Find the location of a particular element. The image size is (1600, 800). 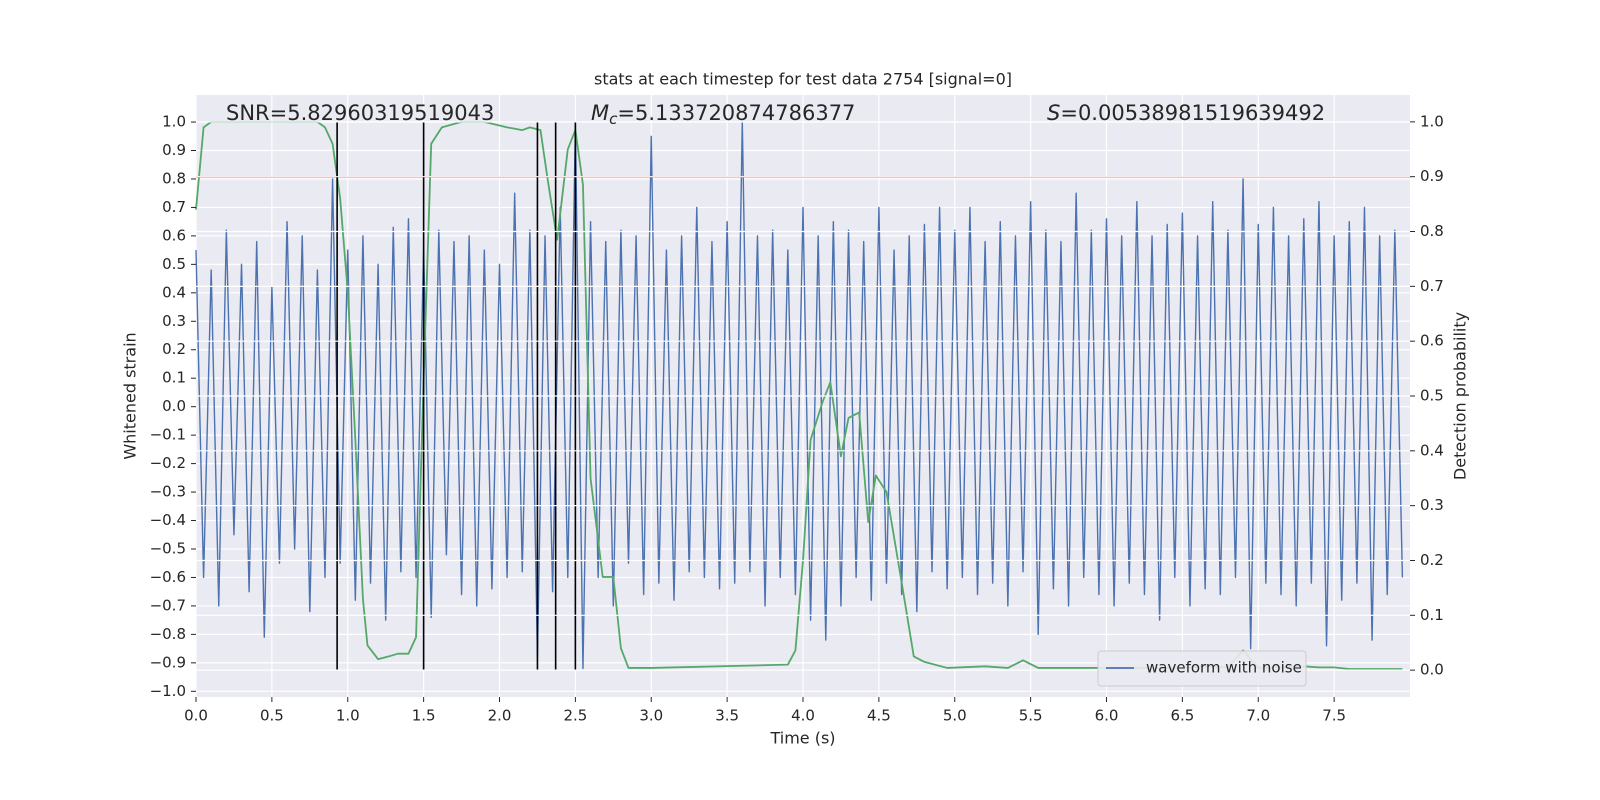

y2-tick-label: 0.5 is located at coordinates (1432, 396).